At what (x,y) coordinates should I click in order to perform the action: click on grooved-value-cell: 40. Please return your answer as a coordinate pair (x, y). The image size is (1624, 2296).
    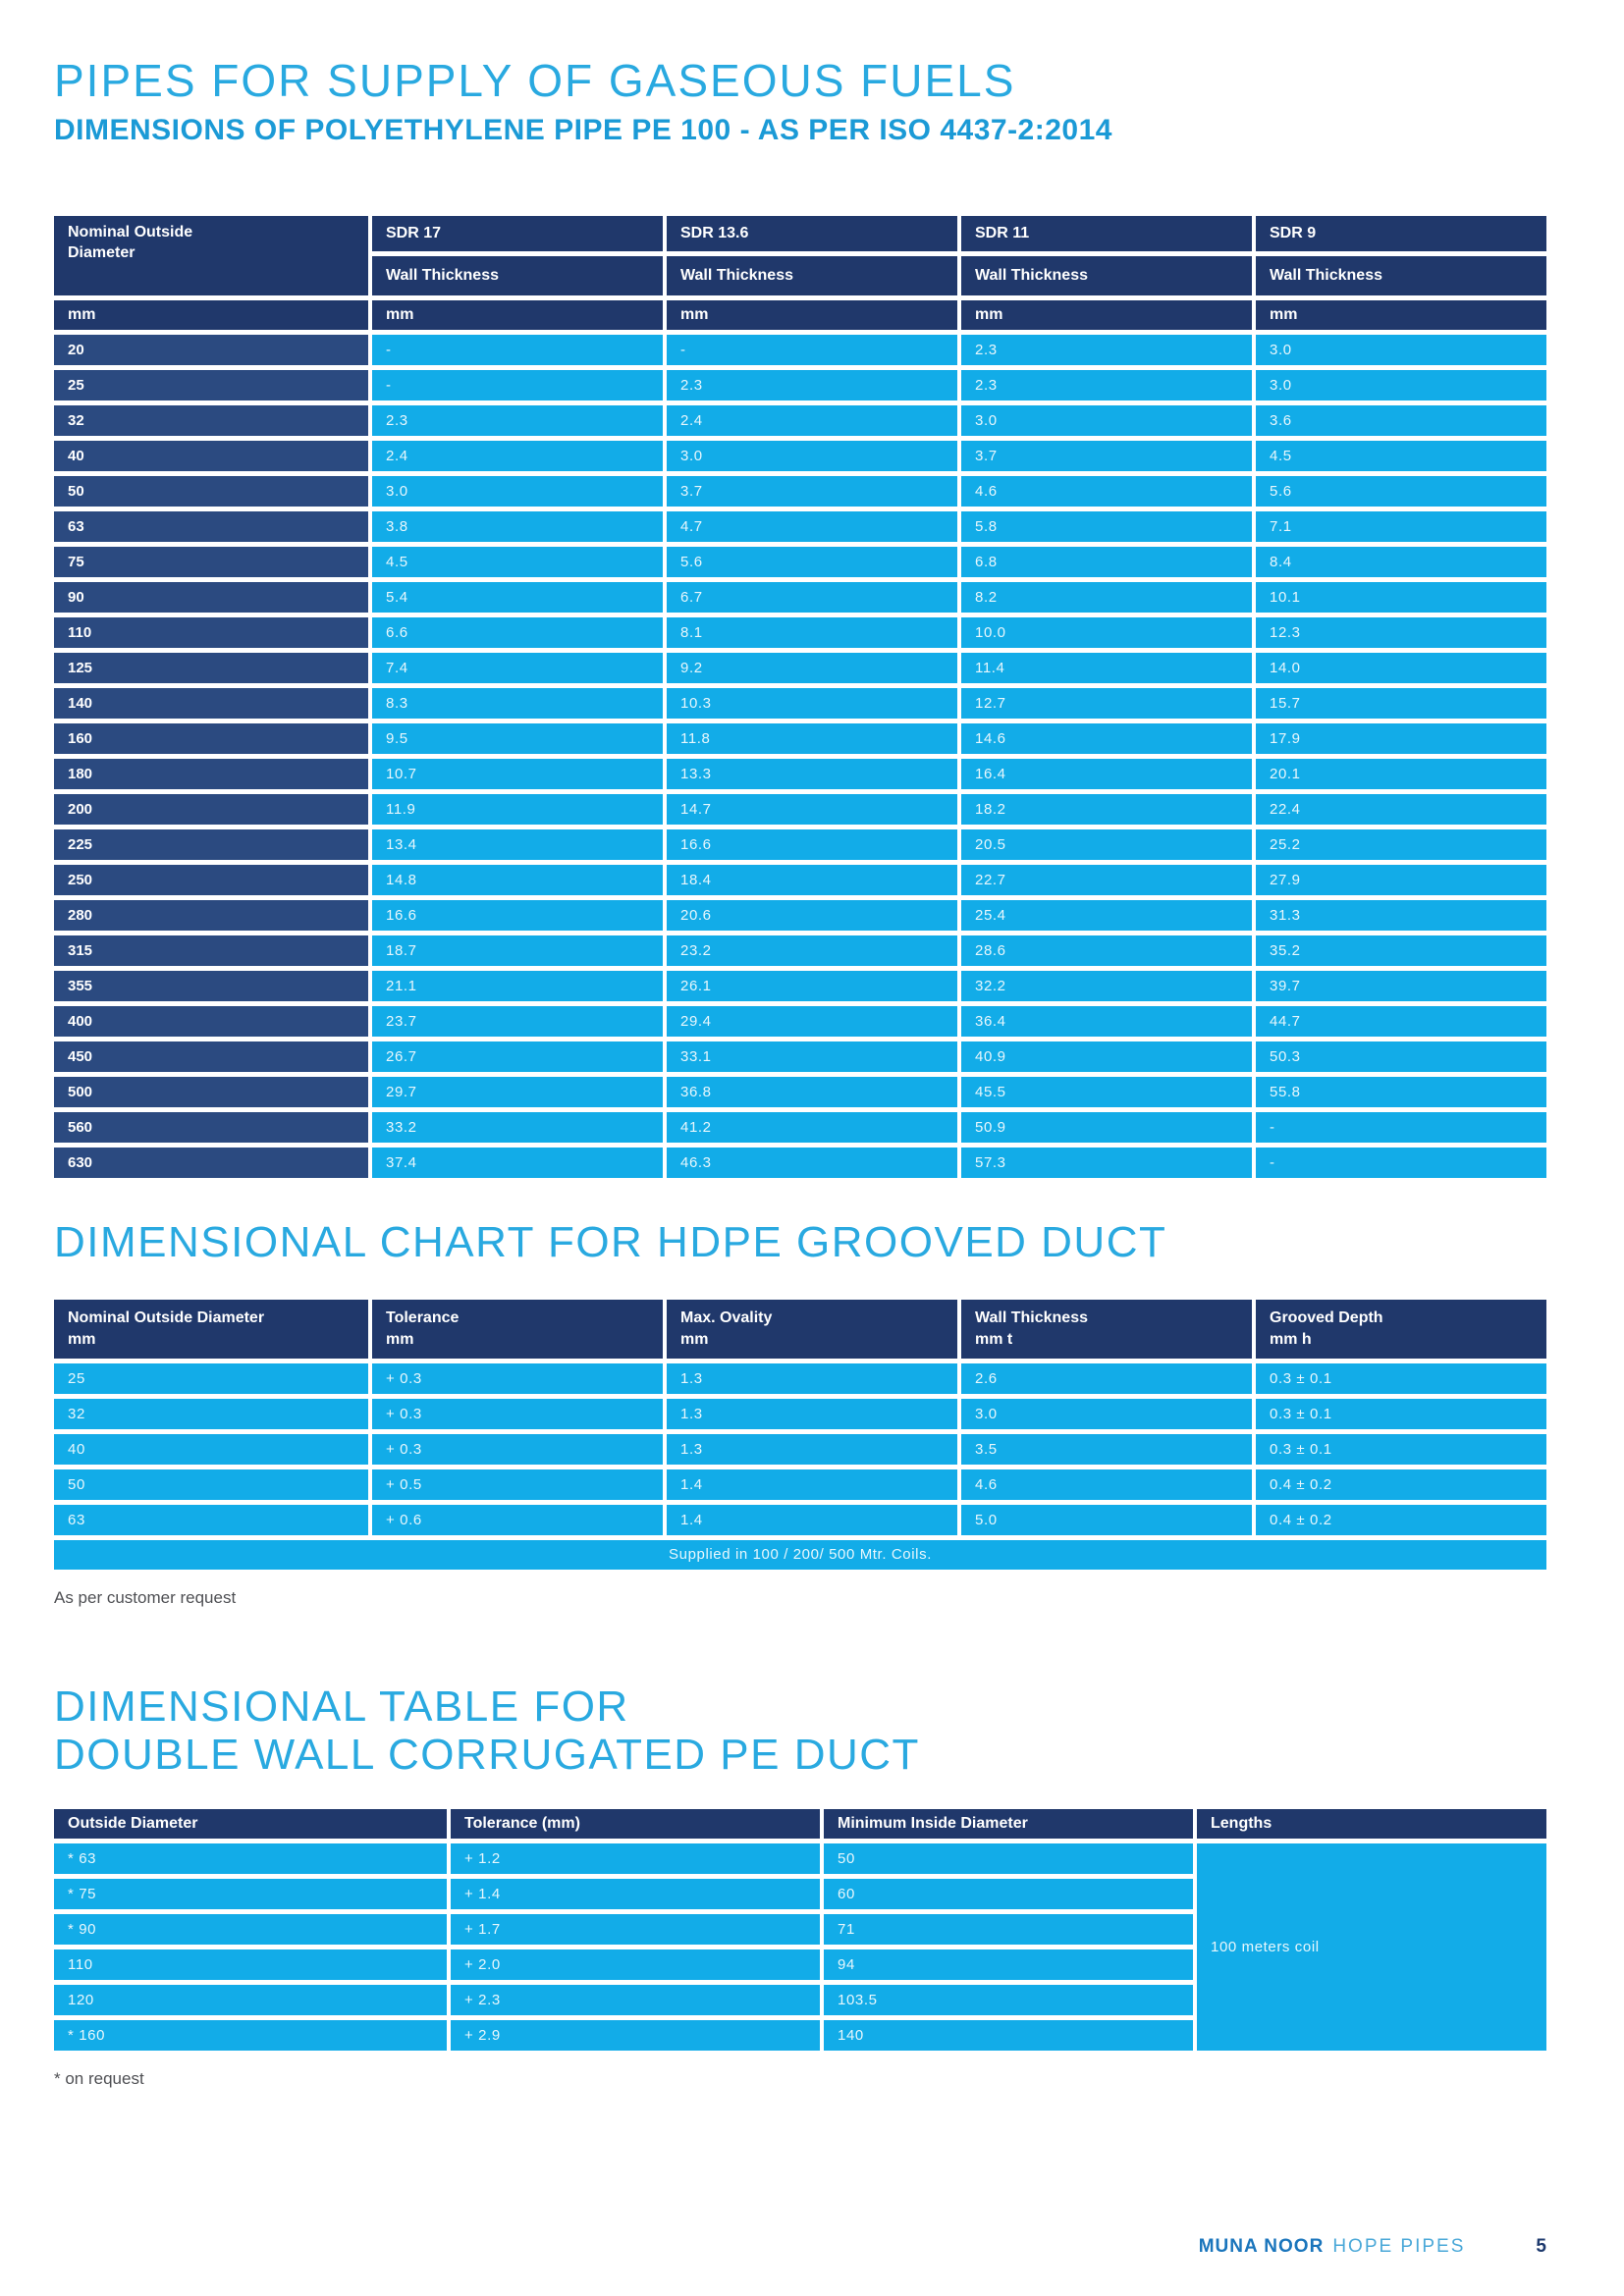
    Looking at the image, I should click on (211, 1449).